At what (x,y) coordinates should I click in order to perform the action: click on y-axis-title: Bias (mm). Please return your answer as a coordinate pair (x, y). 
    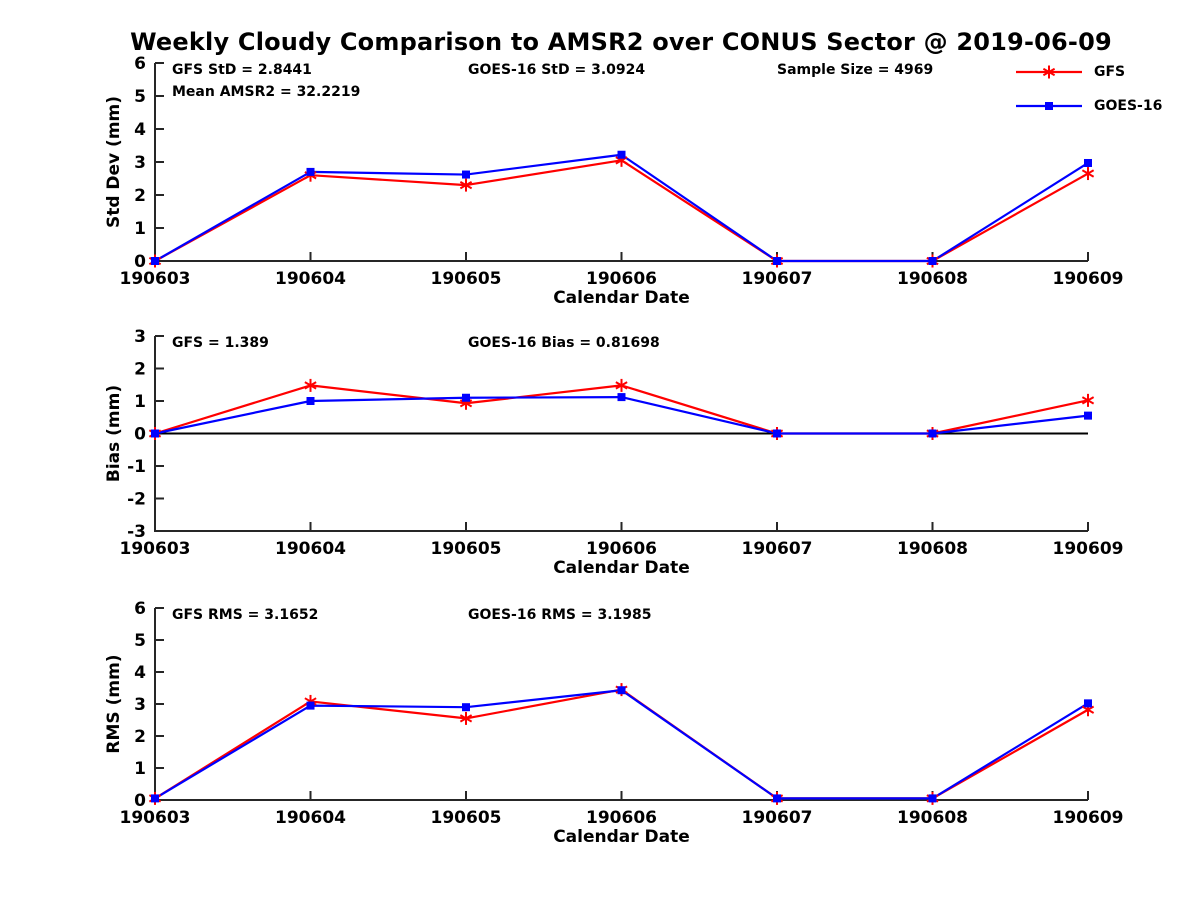
    Looking at the image, I should click on (114, 433).